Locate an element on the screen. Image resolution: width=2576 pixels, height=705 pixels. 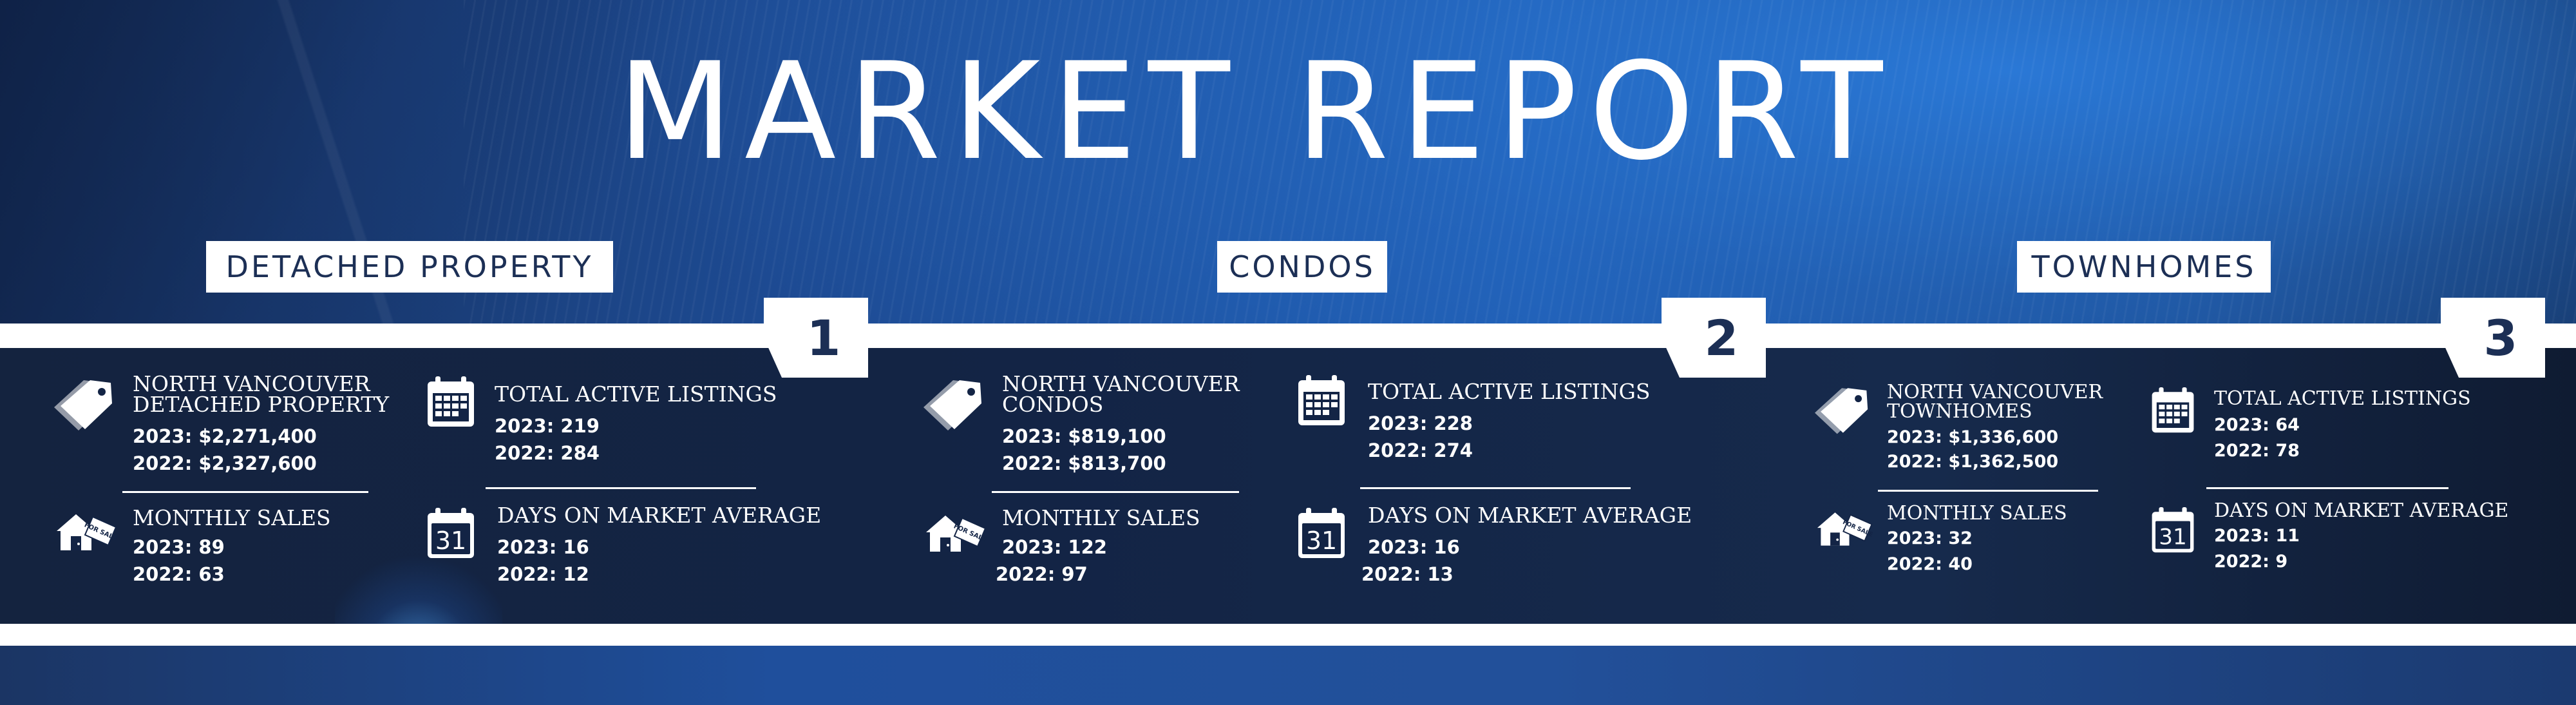
section-number-tab-2: 2 is located at coordinates (1714, 338).